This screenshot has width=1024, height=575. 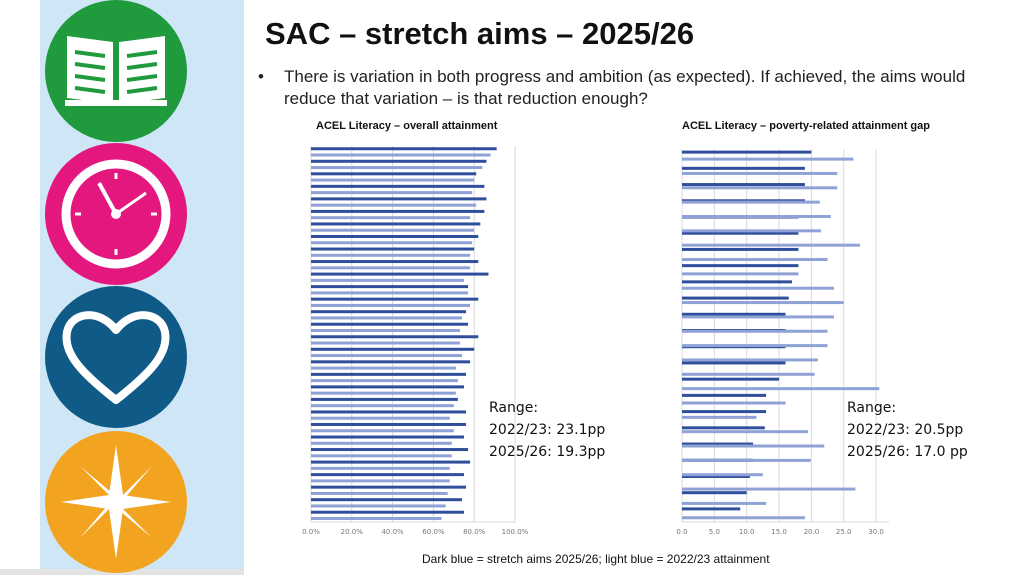 I want to click on range-box-overall: Range: 2022/23: 23.1pp 2025/26: 19.3pp, so click(x=547, y=430).